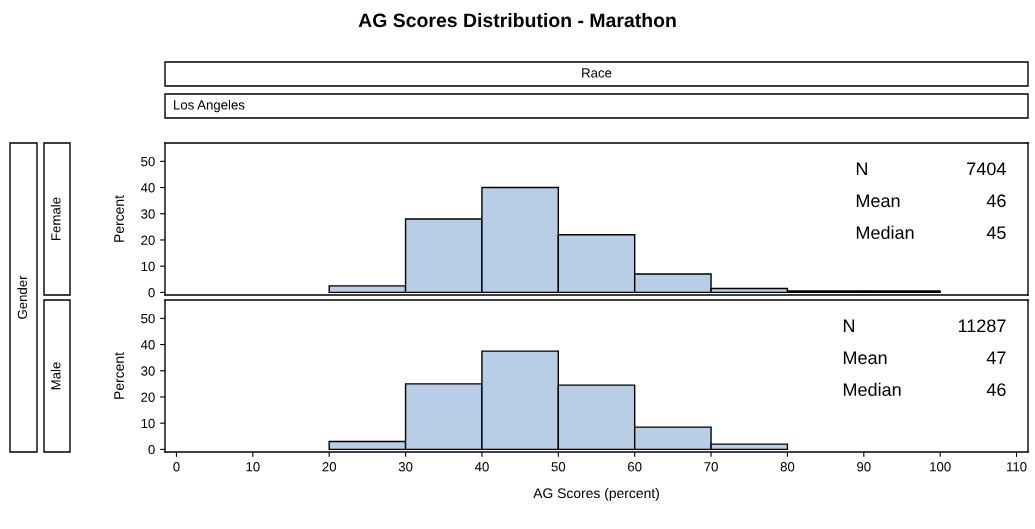 The width and height of the screenshot is (1035, 529). Describe the element at coordinates (597, 73) in the screenshot. I see `text: Race` at that location.